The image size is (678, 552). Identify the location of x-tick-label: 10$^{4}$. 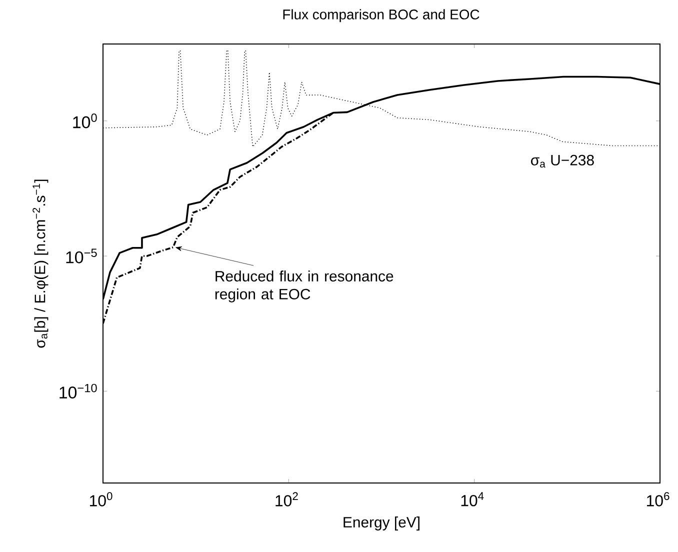
(472, 499).